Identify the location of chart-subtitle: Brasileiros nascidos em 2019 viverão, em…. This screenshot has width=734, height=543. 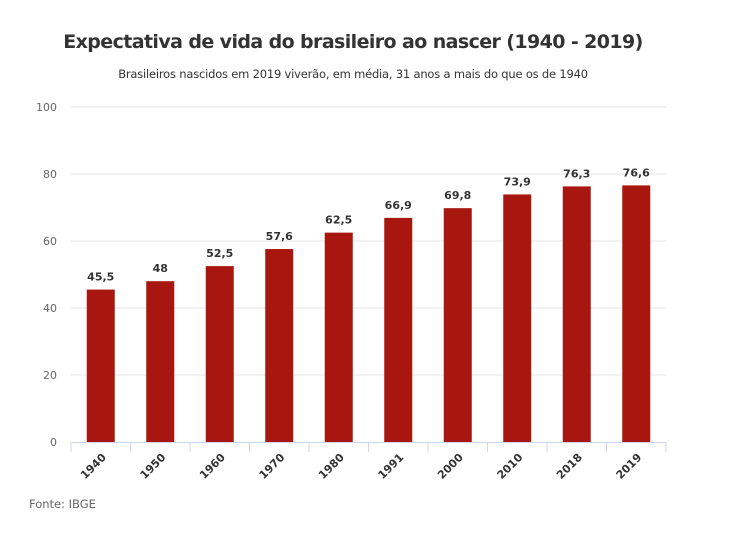
(353, 74).